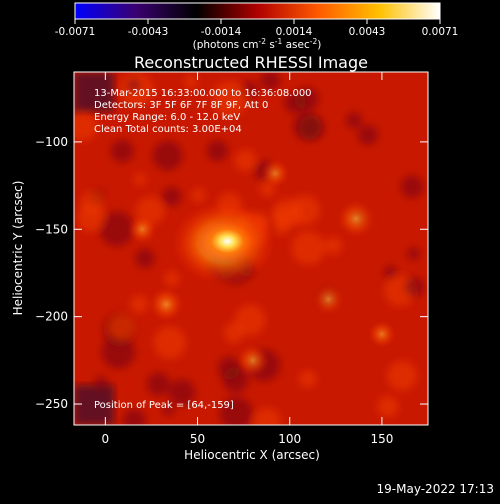  I want to click on x-tick-label: 50, so click(197, 439).